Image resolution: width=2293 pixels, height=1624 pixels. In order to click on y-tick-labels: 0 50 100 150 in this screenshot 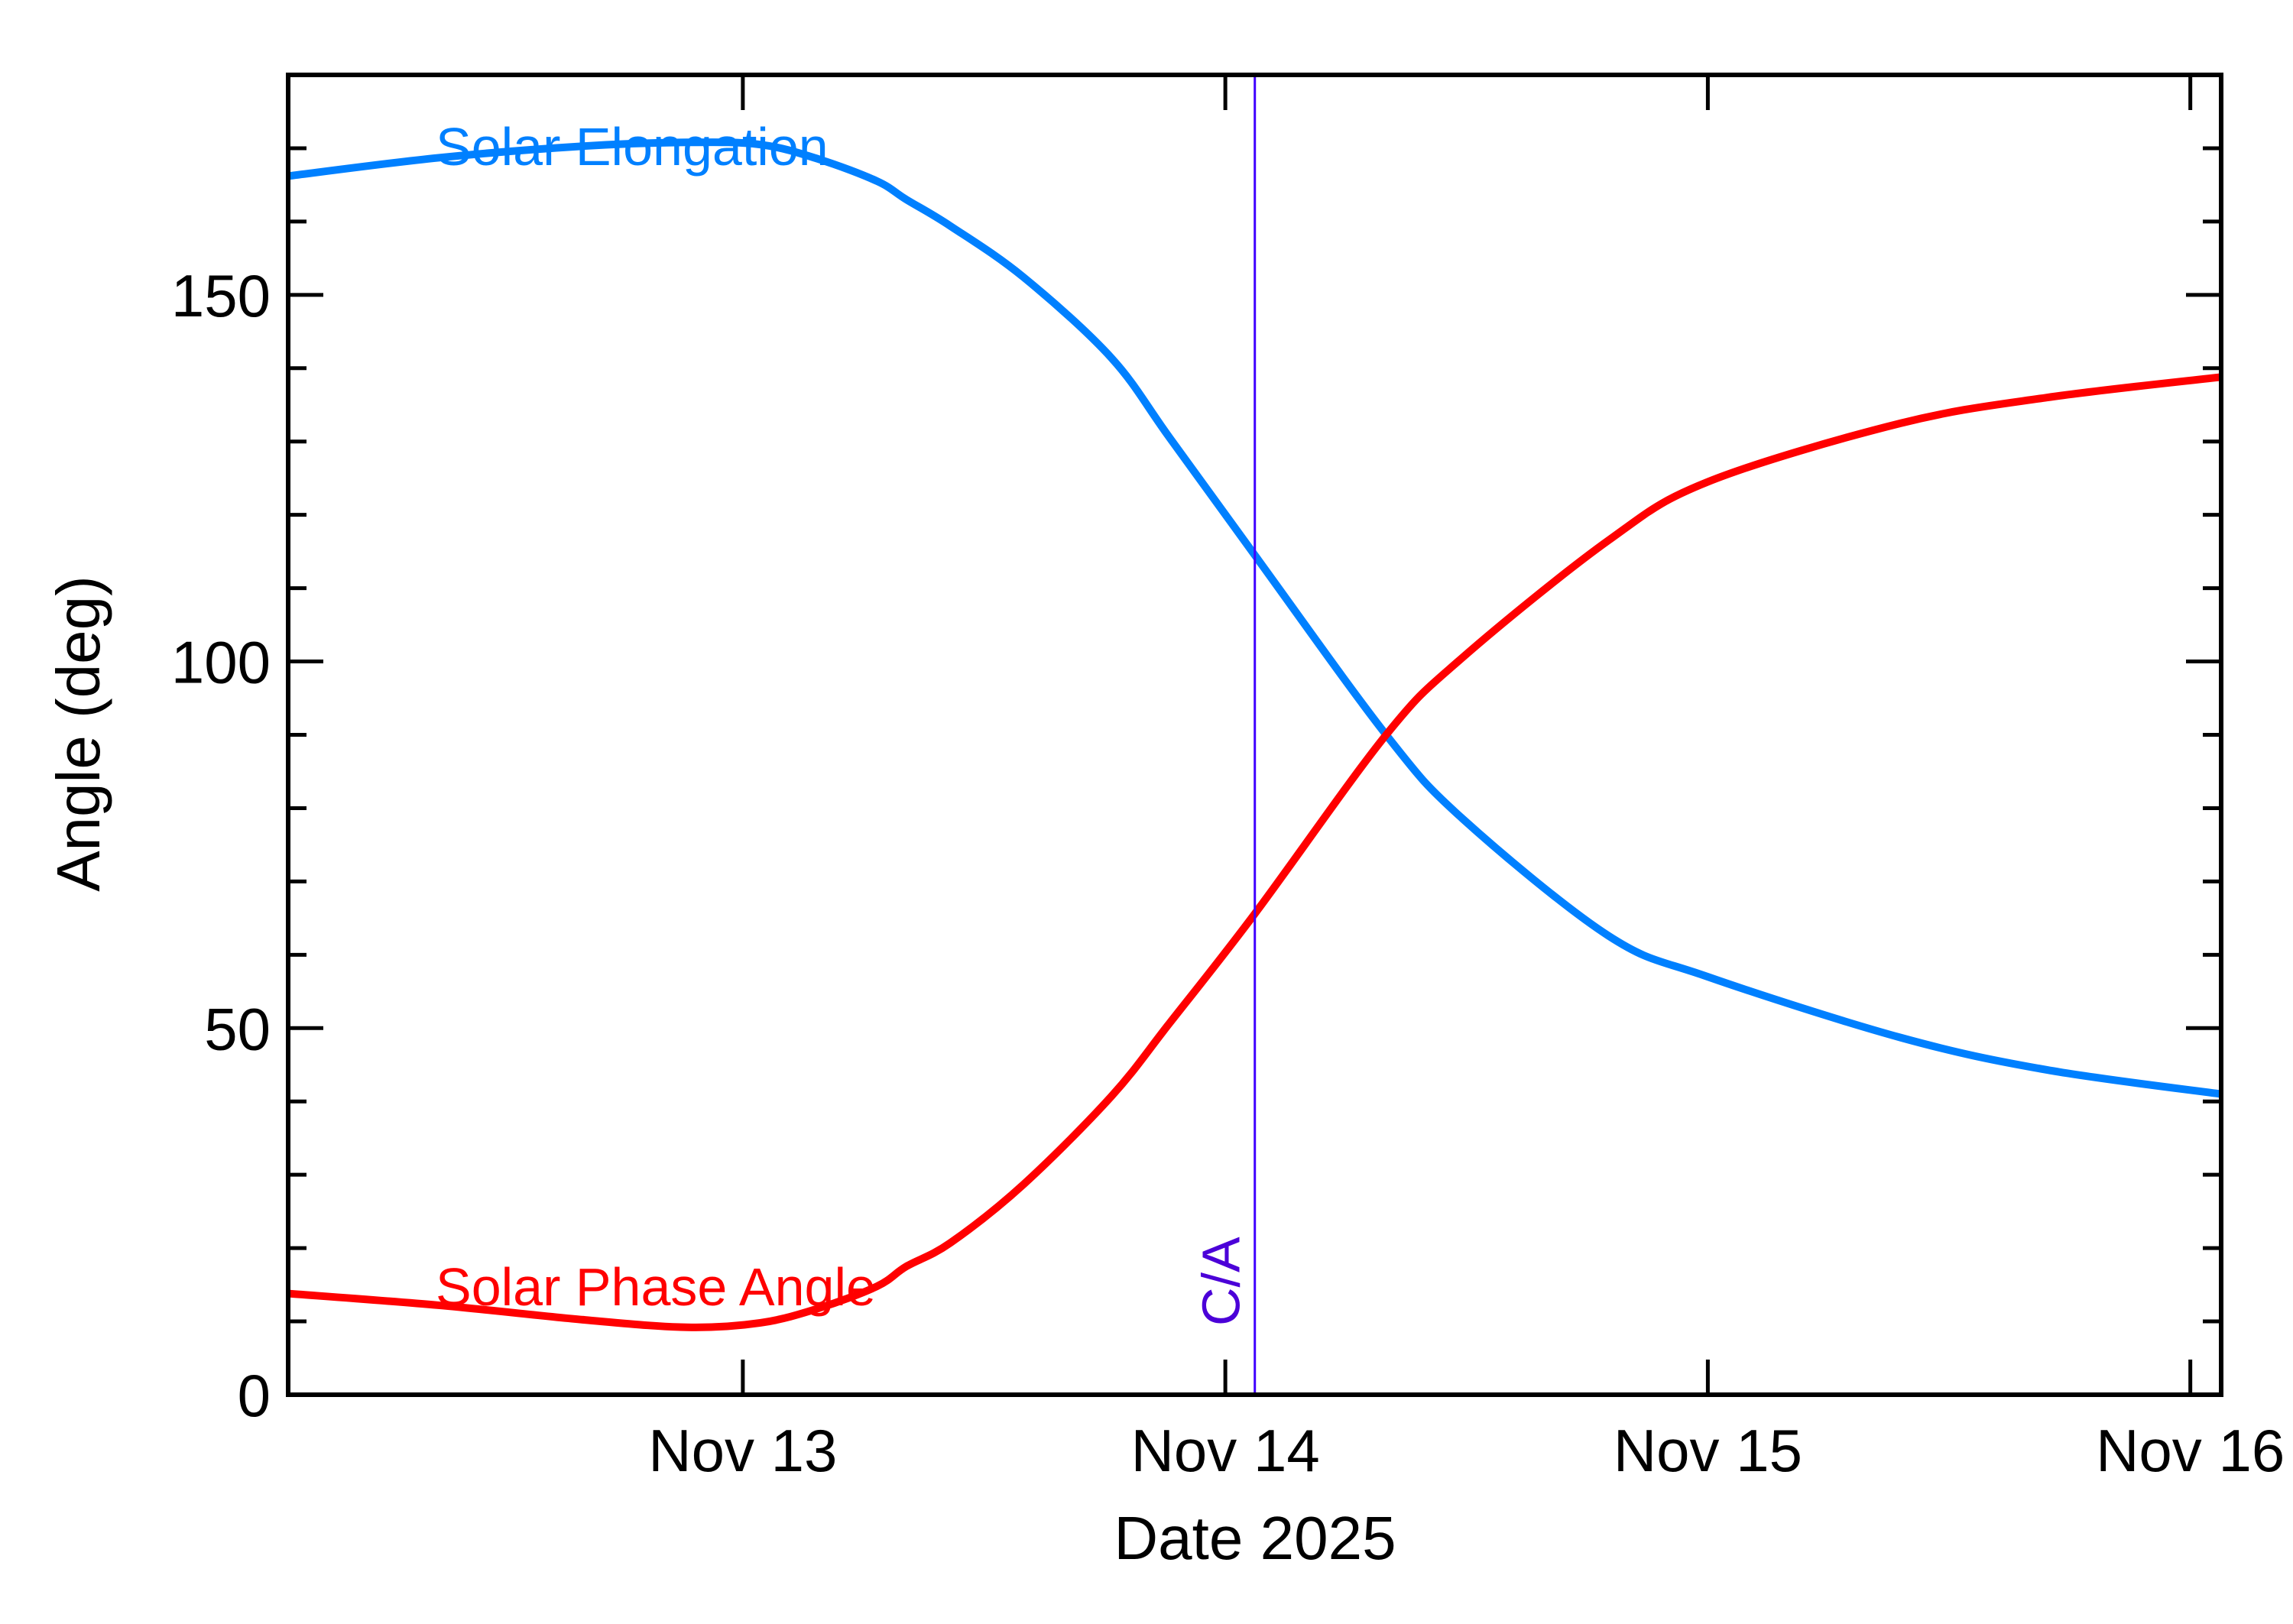, I will do `click(221, 845)`.